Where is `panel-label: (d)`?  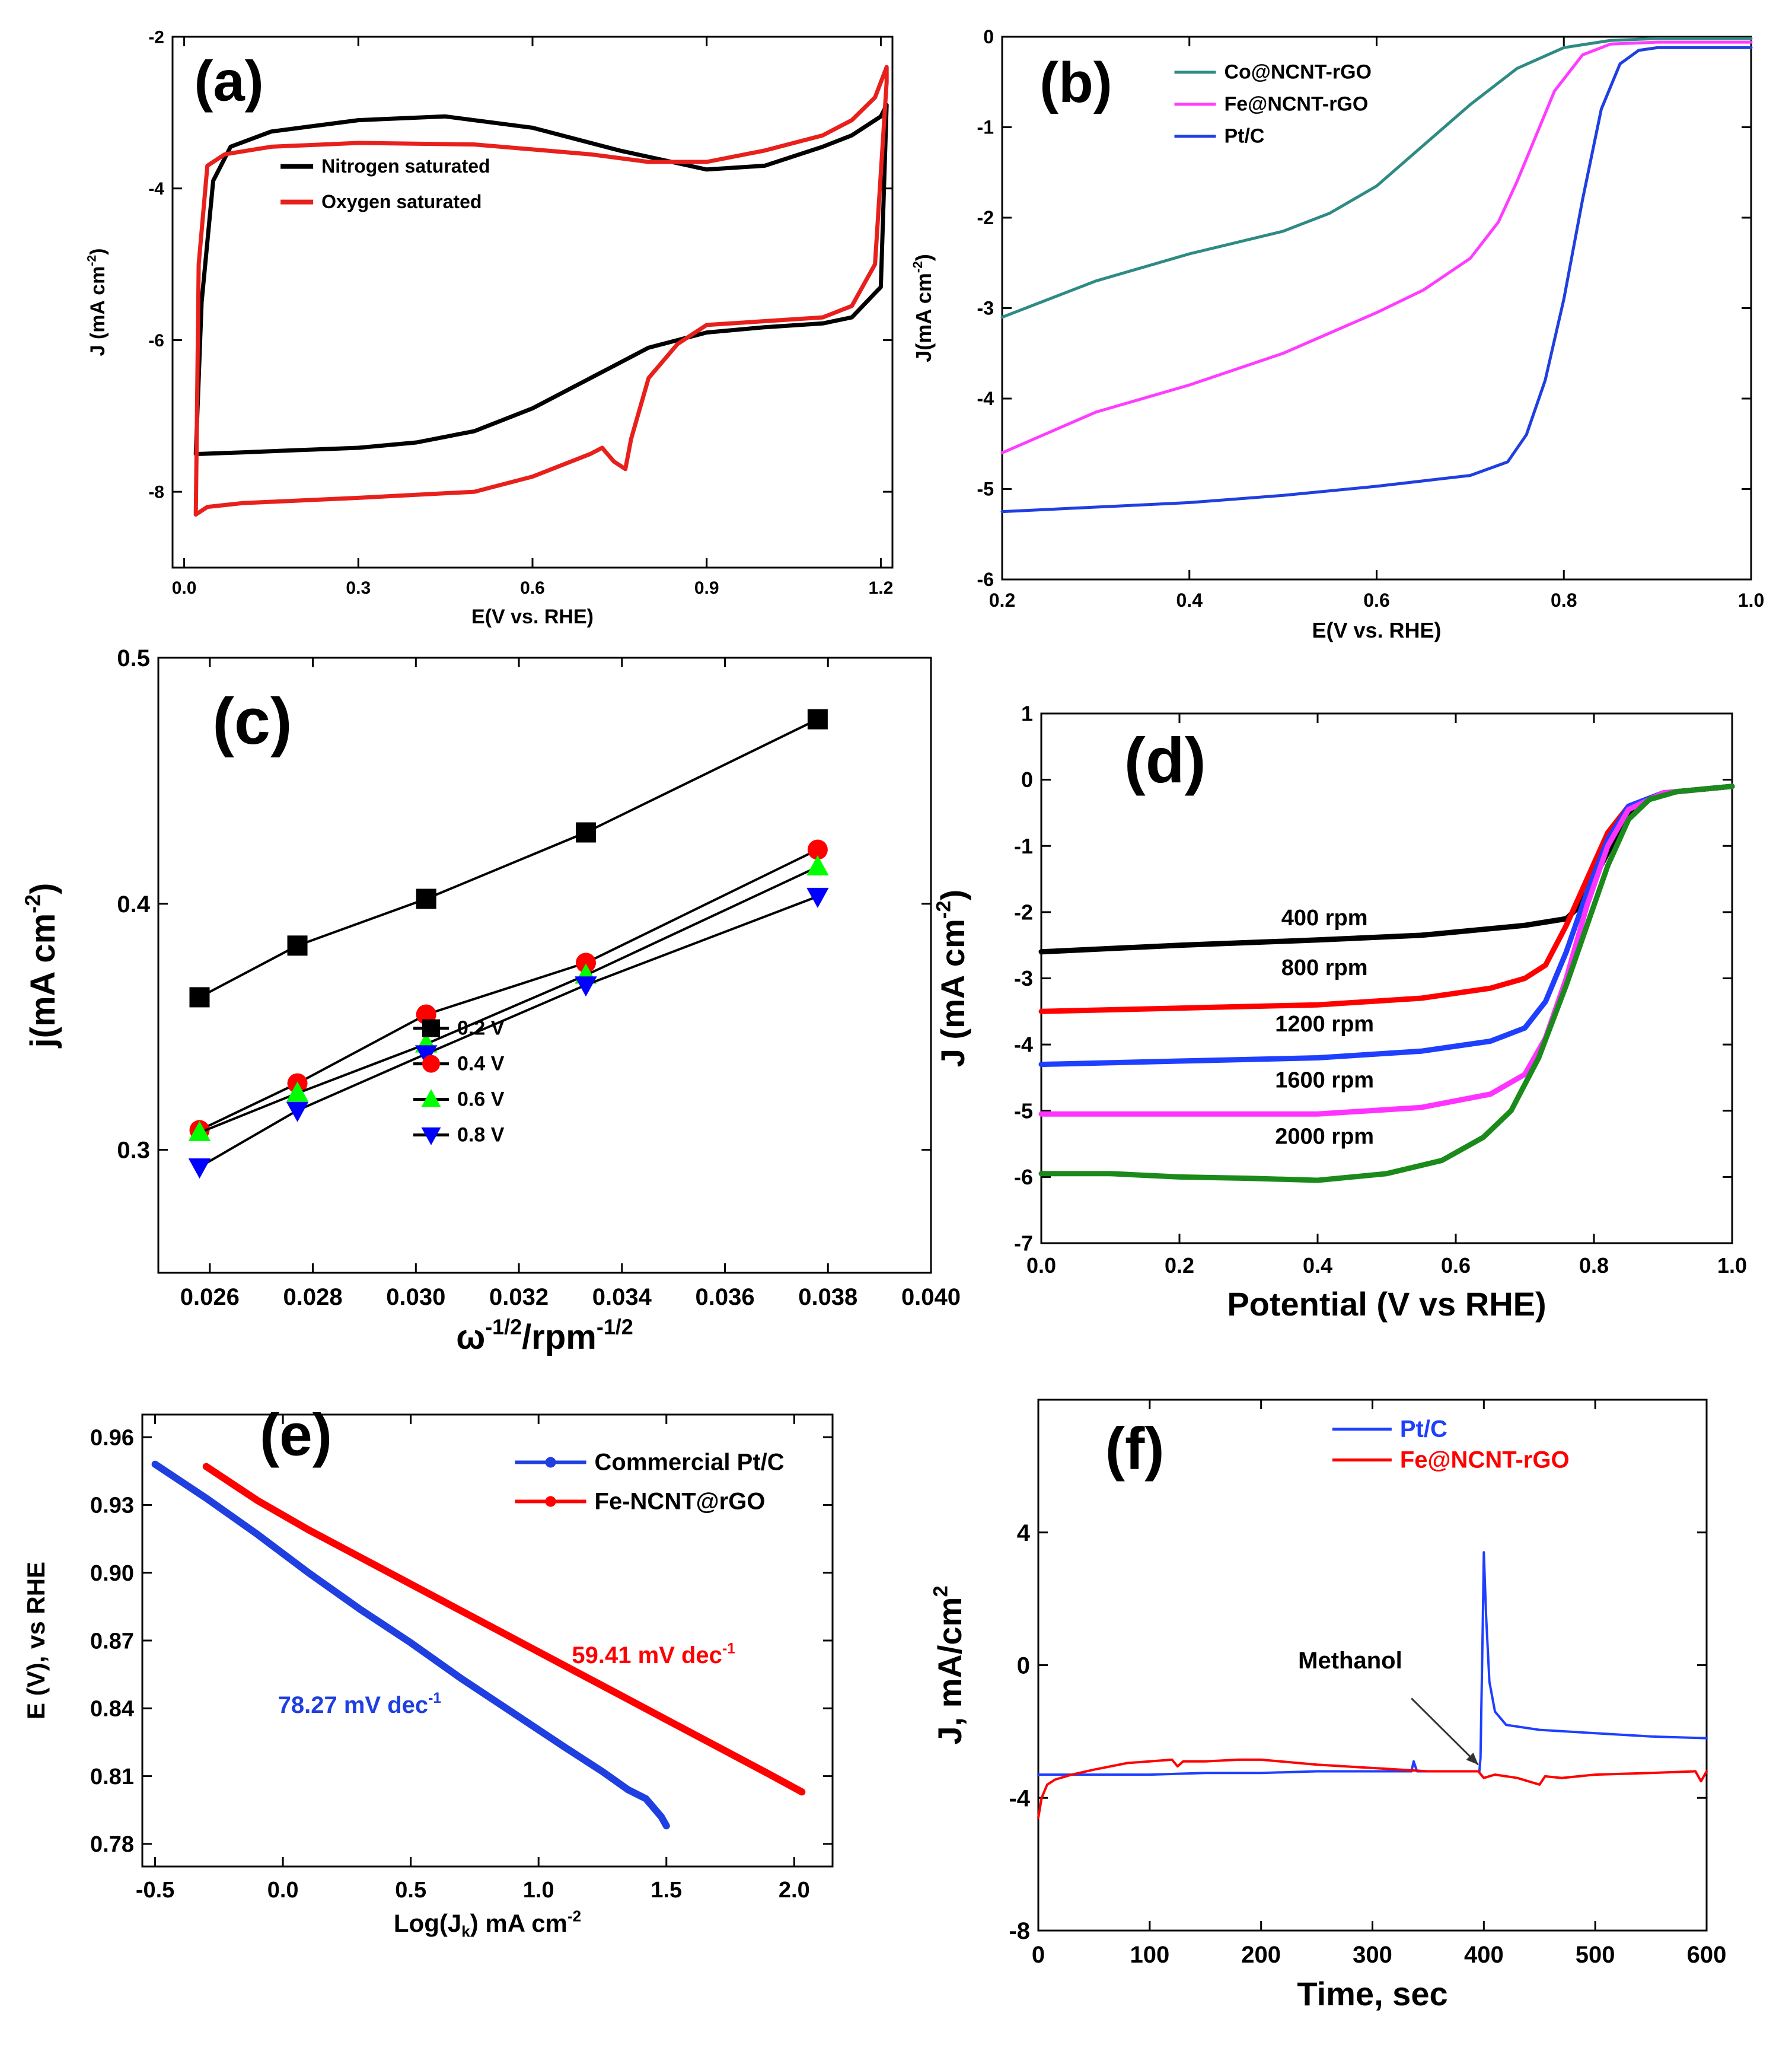 panel-label: (d) is located at coordinates (1165, 760).